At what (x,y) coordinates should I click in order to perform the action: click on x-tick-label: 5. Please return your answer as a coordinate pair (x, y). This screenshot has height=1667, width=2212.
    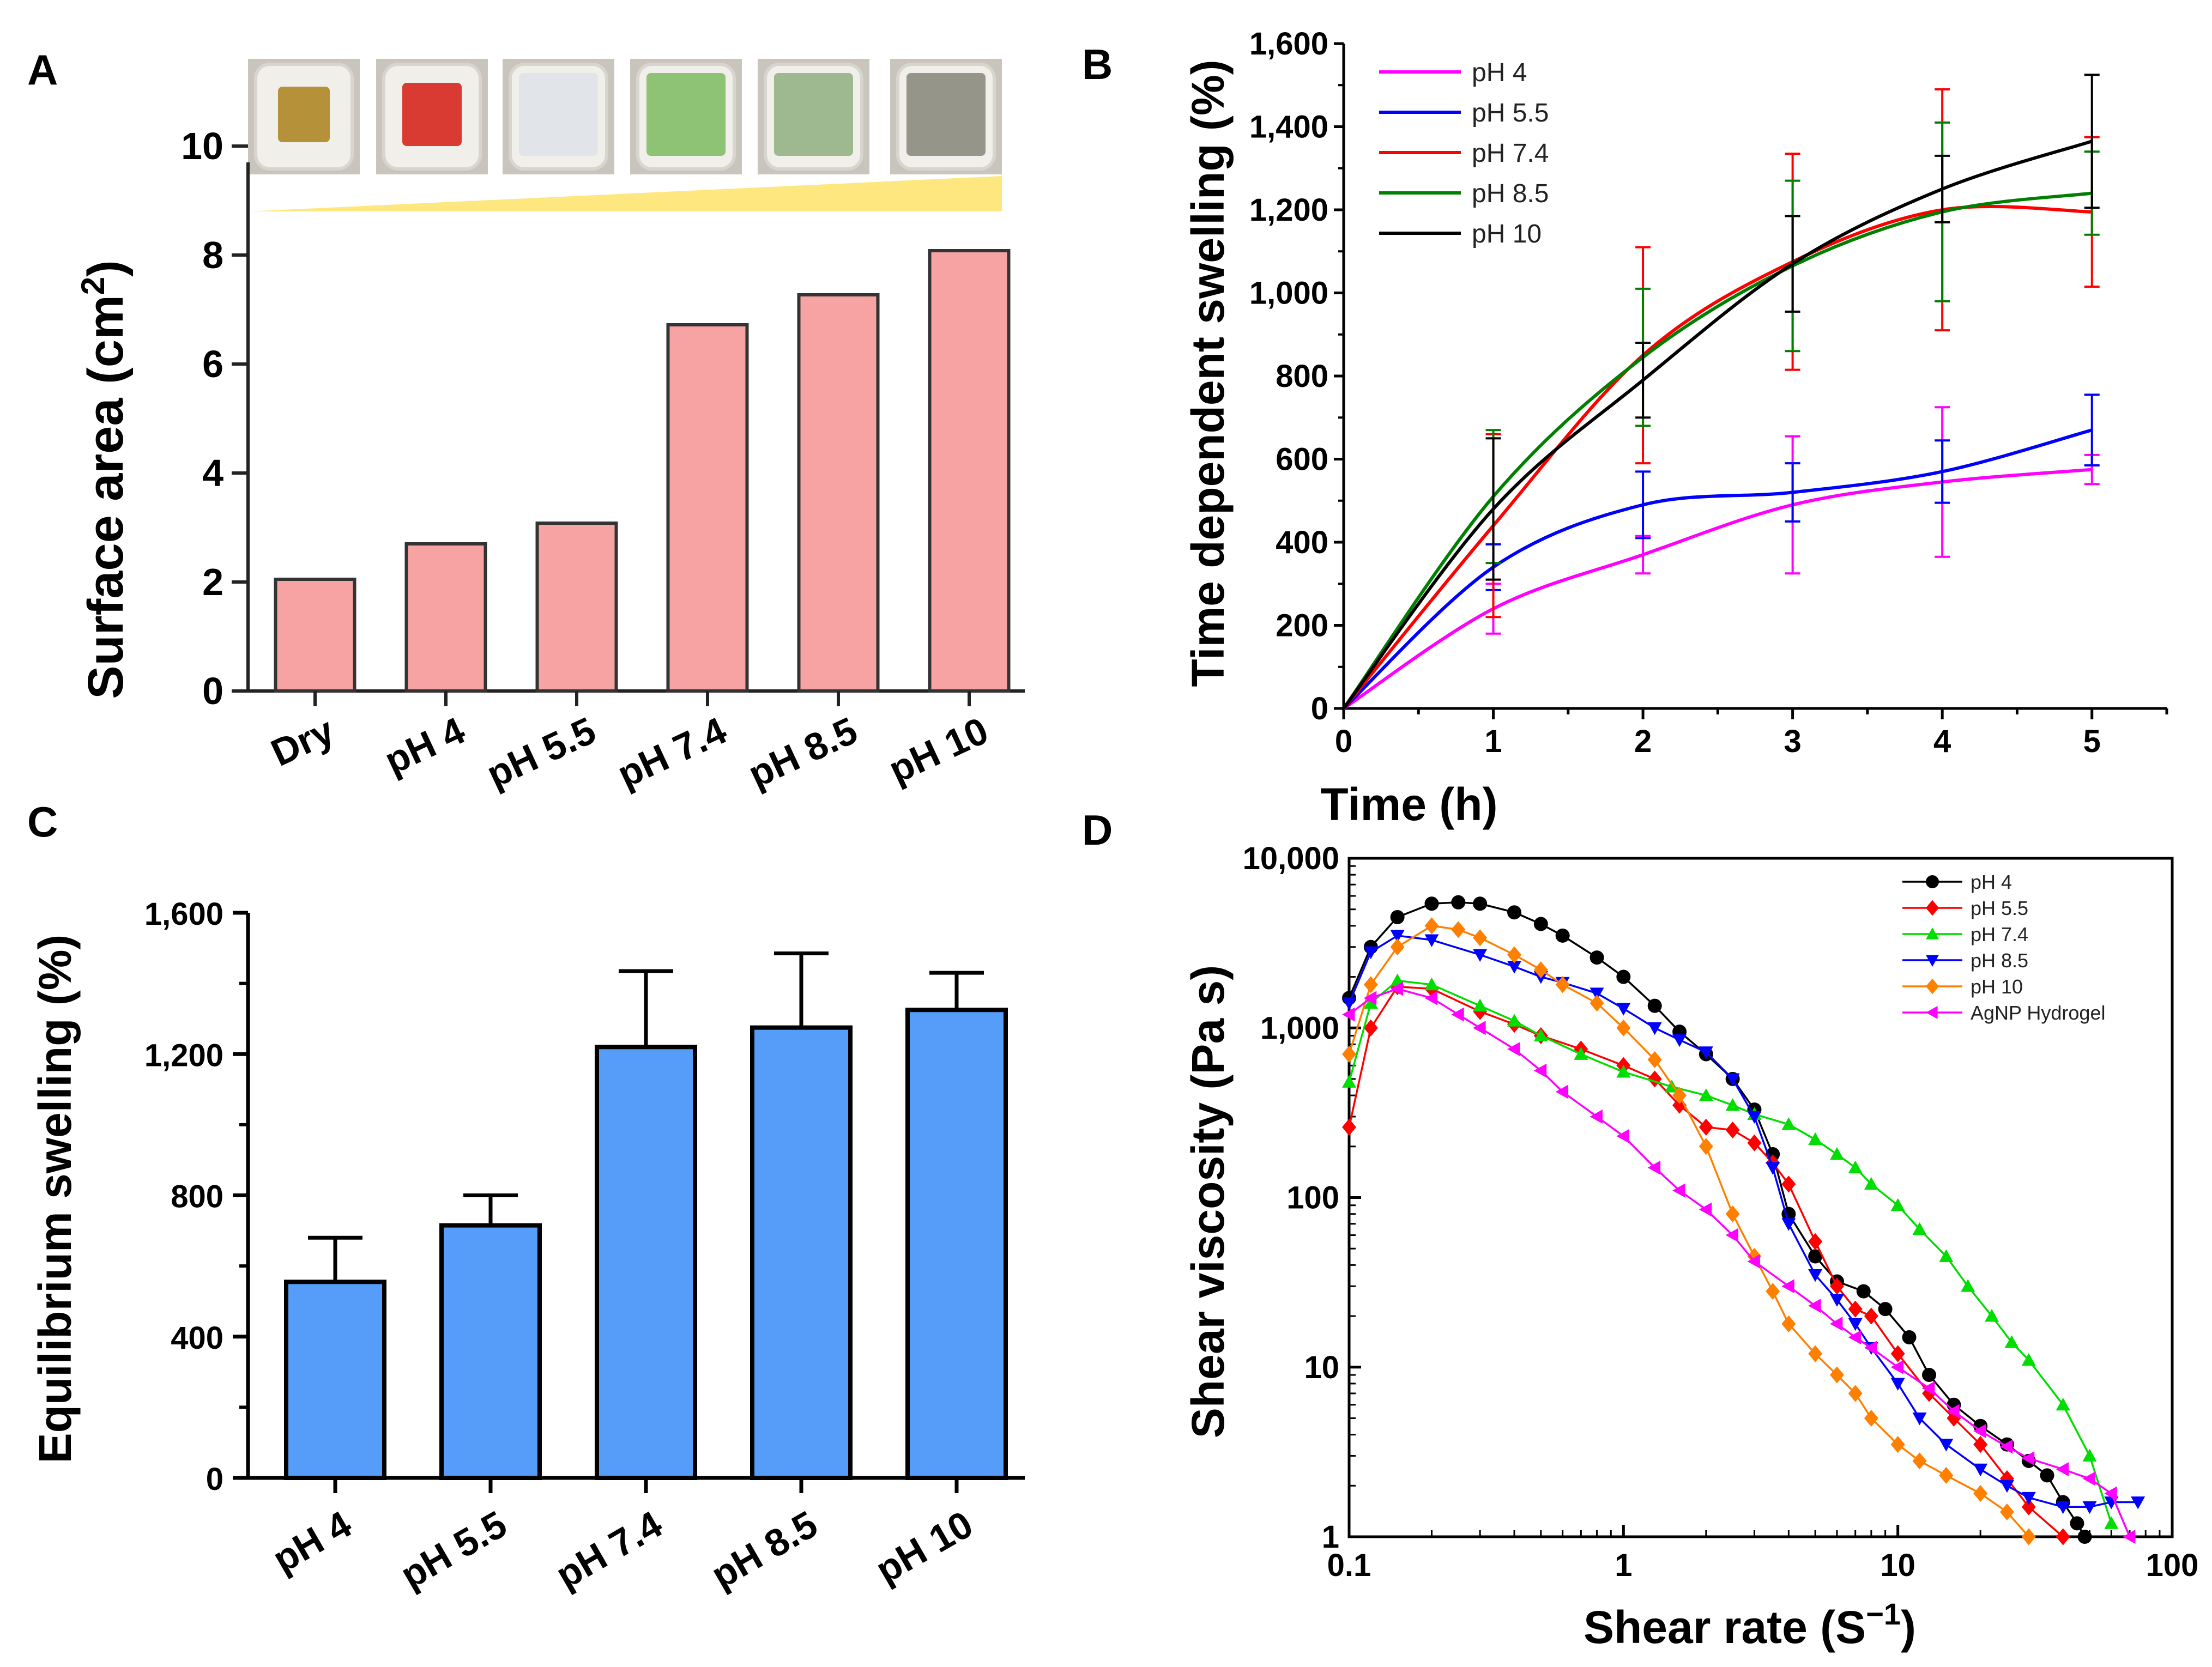
    Looking at the image, I should click on (2092, 741).